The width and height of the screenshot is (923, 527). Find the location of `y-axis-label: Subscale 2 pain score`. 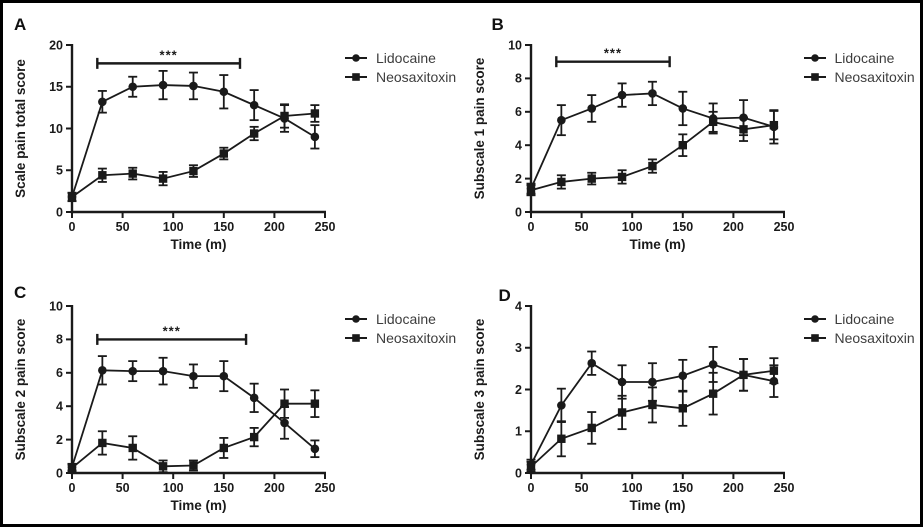

y-axis-label: Subscale 2 pain score is located at coordinates (20, 389).